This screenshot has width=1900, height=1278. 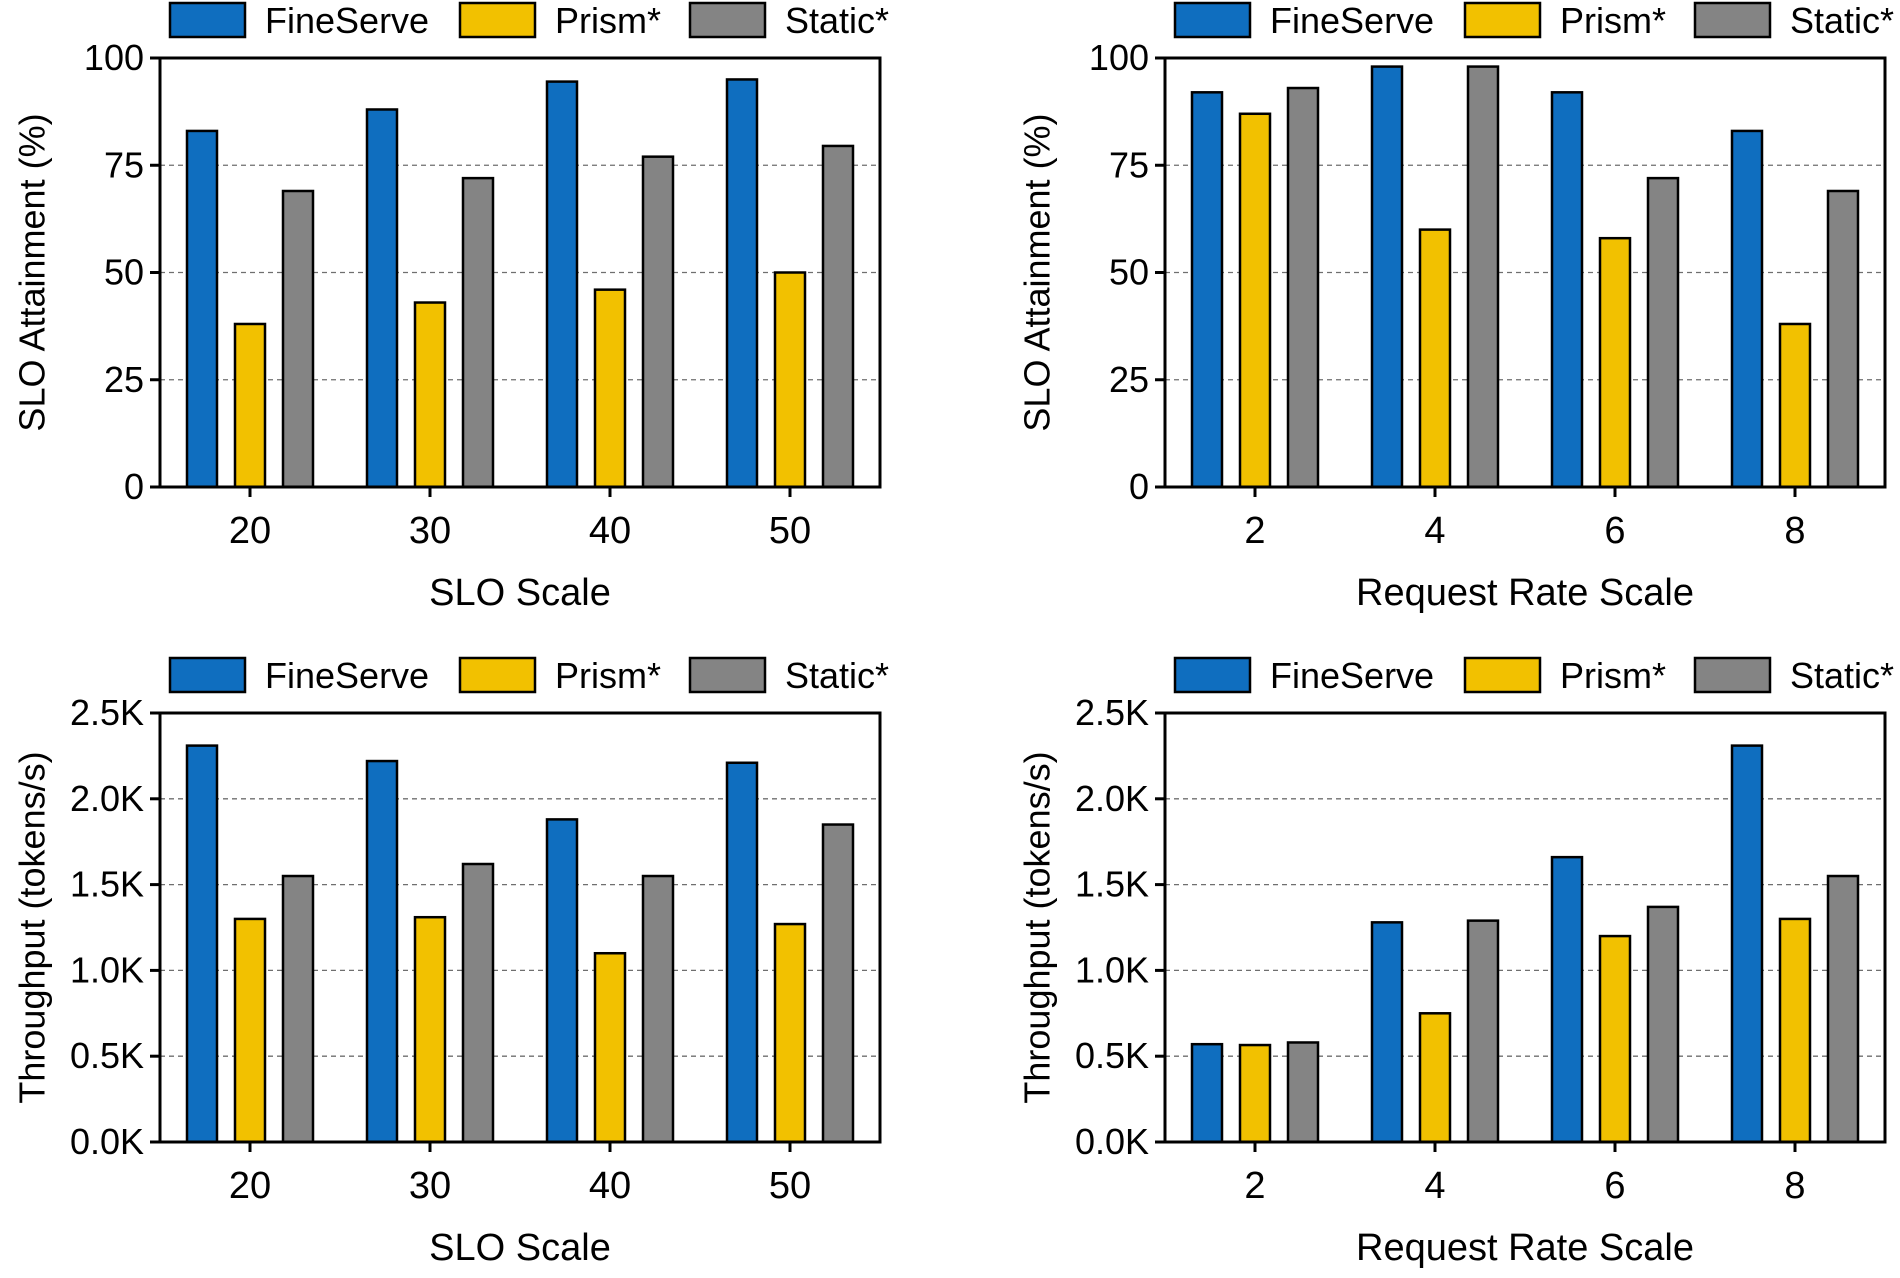 What do you see at coordinates (124, 379) in the screenshot?
I see `y-tick-label: 25` at bounding box center [124, 379].